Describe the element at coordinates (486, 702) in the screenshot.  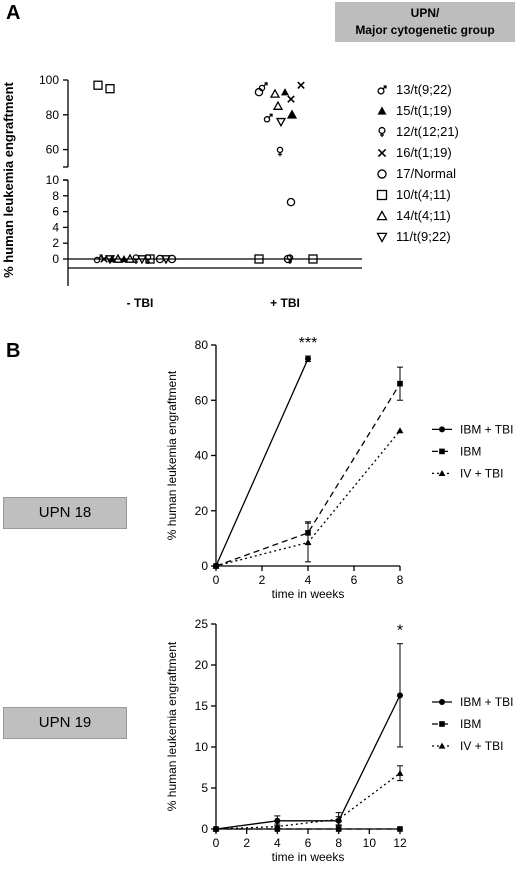
I see `chart-2-legend-label: IBM + TBI` at that location.